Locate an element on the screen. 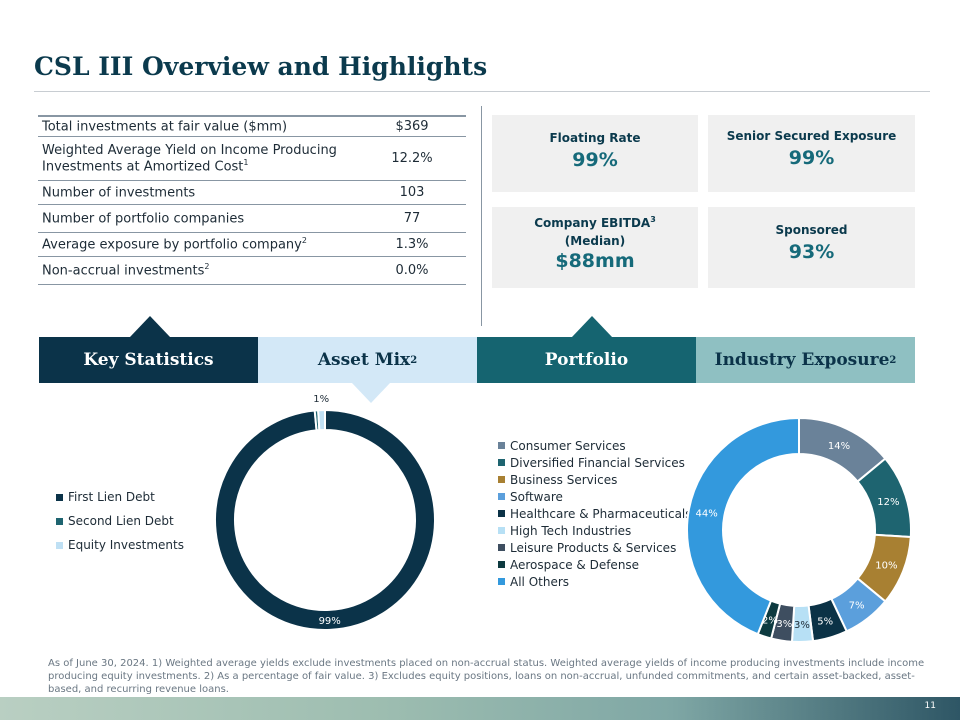  stat-label: Non-accrual investments2 is located at coordinates (126, 270).